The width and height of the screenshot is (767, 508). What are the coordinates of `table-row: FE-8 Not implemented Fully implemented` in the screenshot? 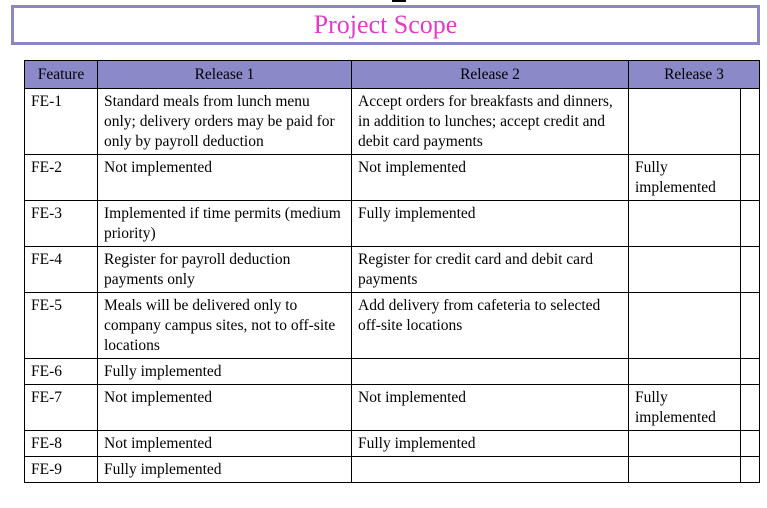 It's located at (392, 443).